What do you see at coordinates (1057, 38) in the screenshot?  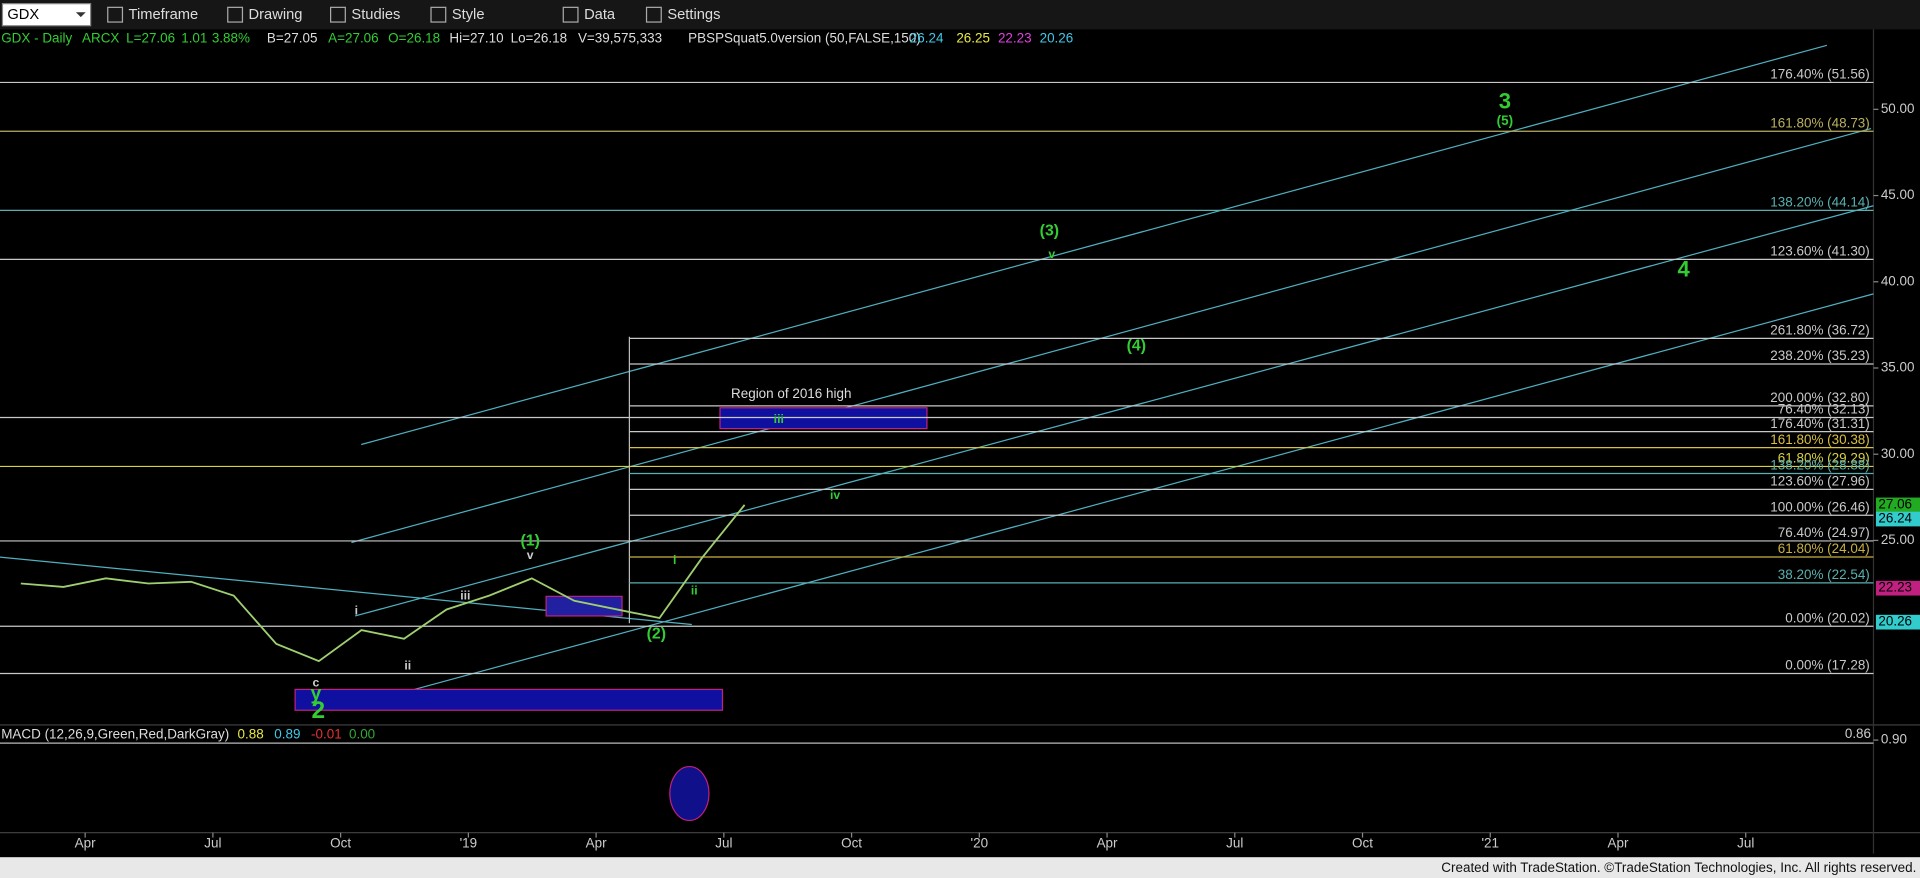 I see `study-value: 20.26` at bounding box center [1057, 38].